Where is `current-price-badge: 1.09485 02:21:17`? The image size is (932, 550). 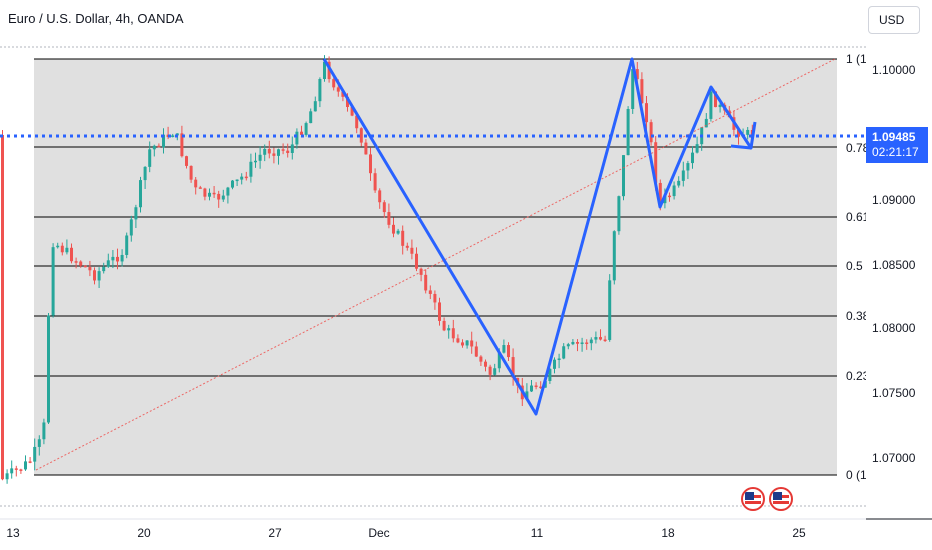
current-price-badge: 1.09485 02:21:17 is located at coordinates (897, 145).